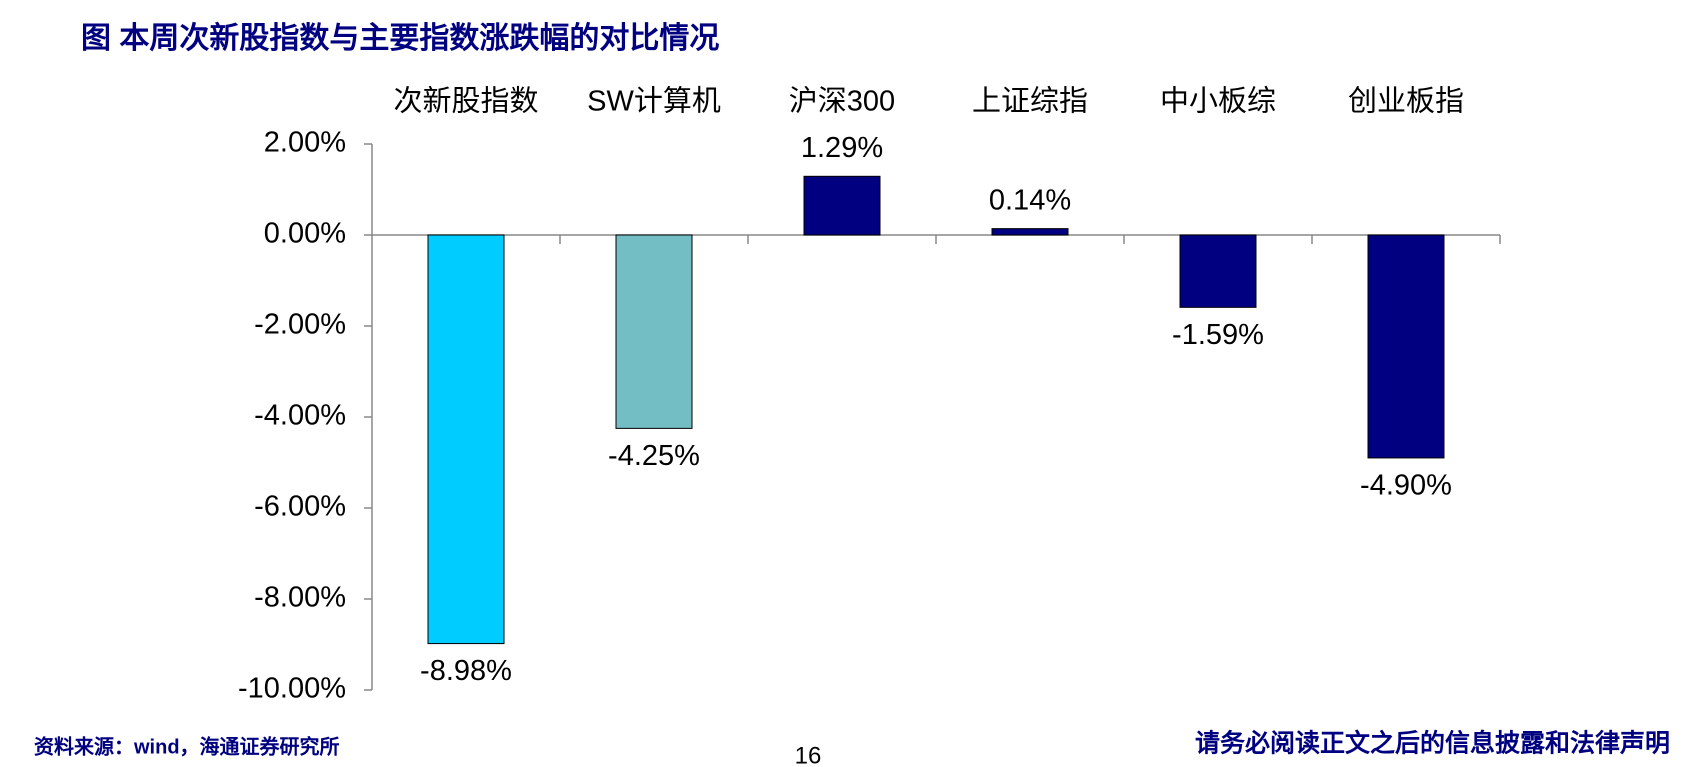  Describe the element at coordinates (300, 507) in the screenshot. I see `y-tick-label: -6.00%` at that location.